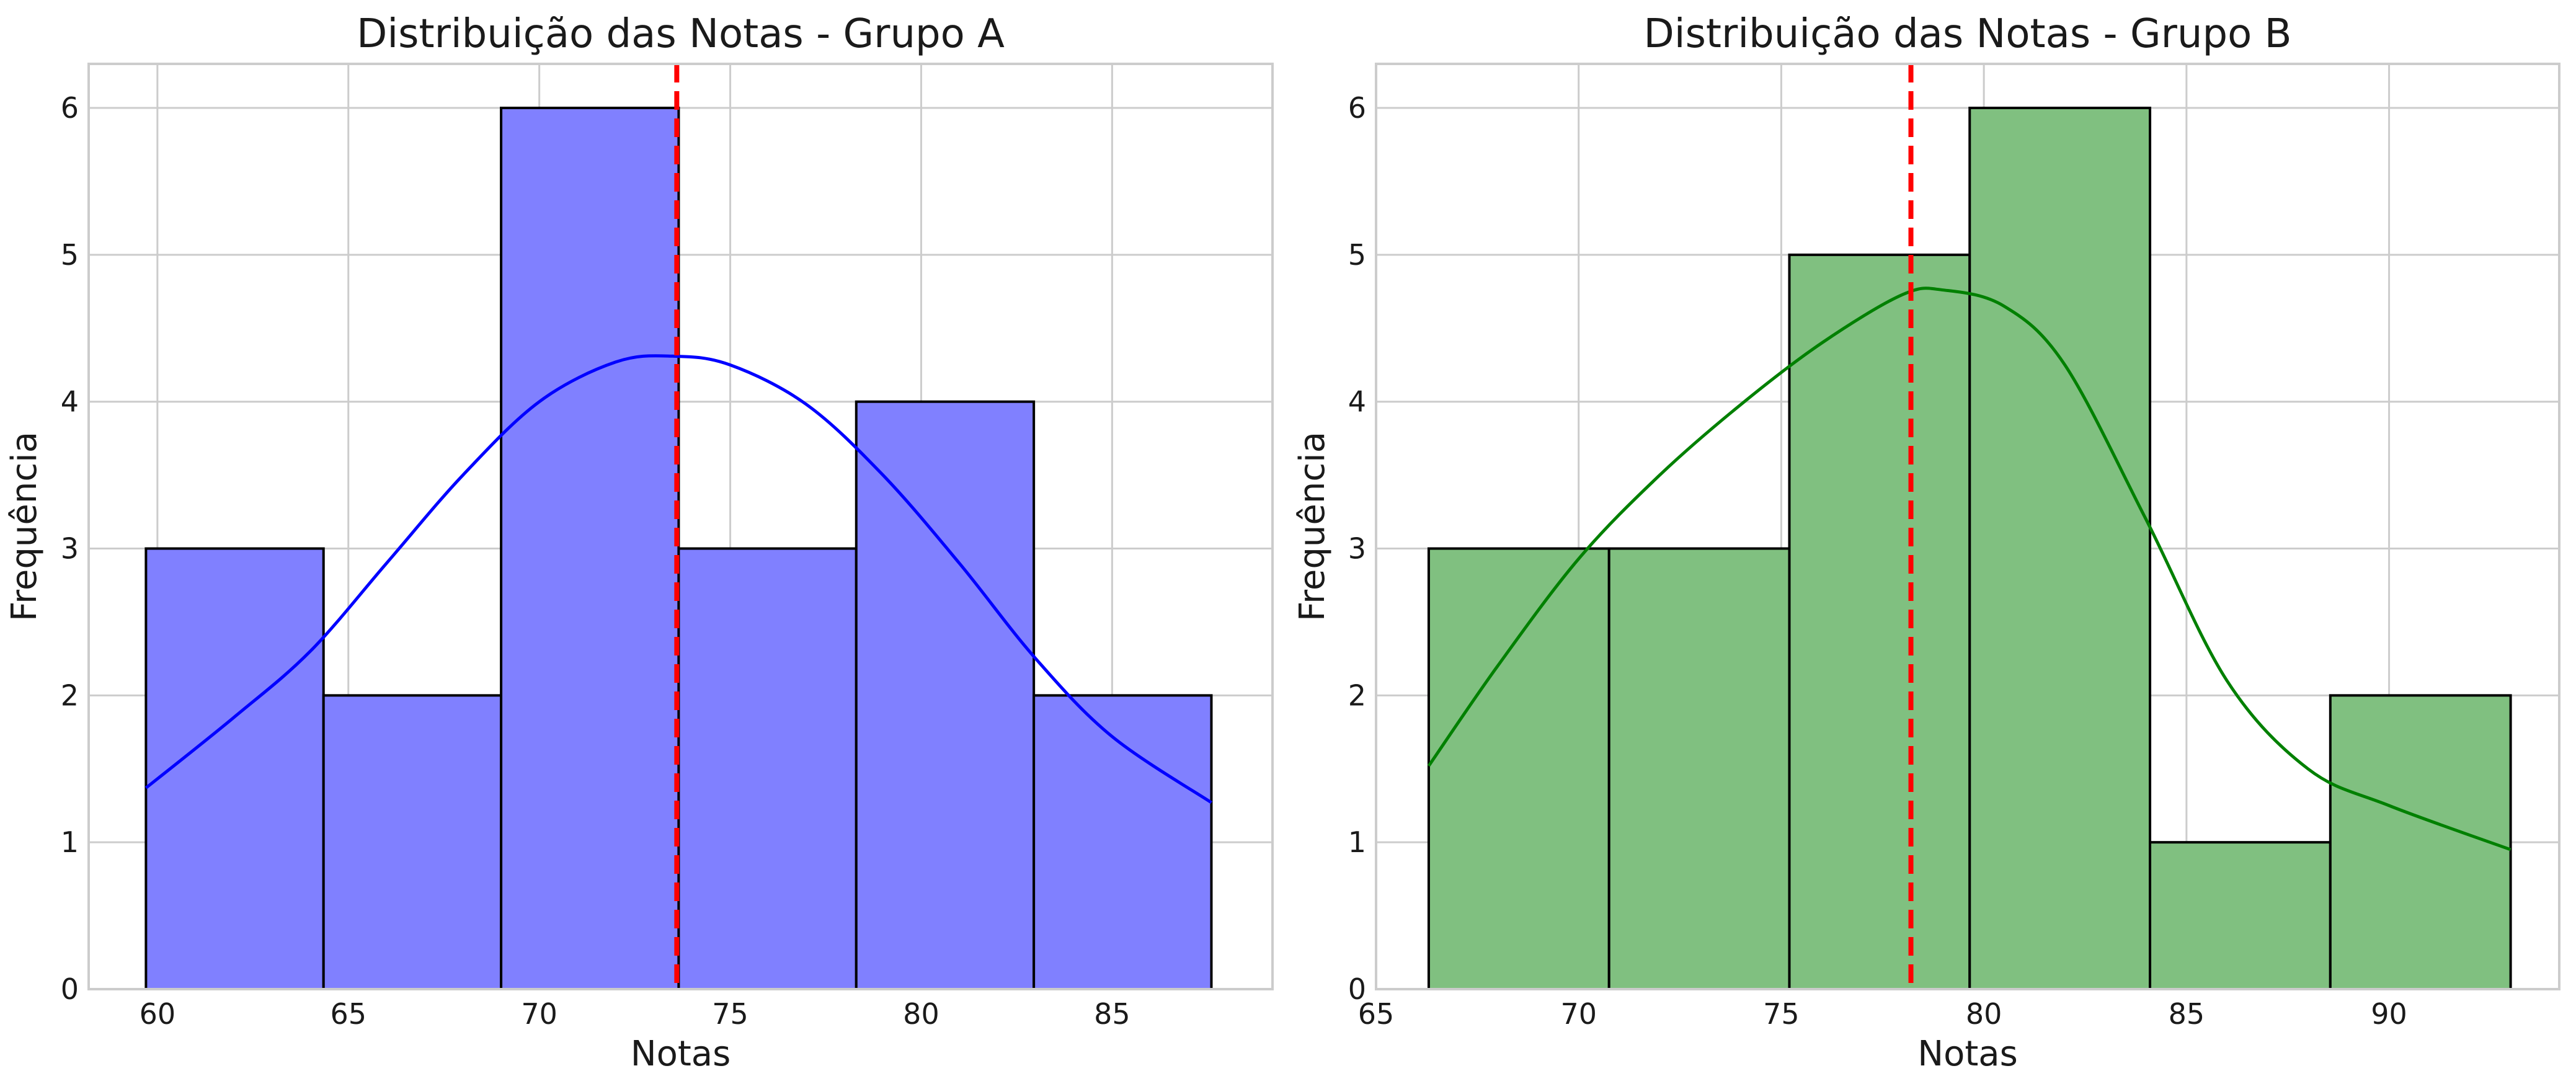 The width and height of the screenshot is (2576, 1089). What do you see at coordinates (158, 1014) in the screenshot?
I see `x-tick-label: 60` at bounding box center [158, 1014].